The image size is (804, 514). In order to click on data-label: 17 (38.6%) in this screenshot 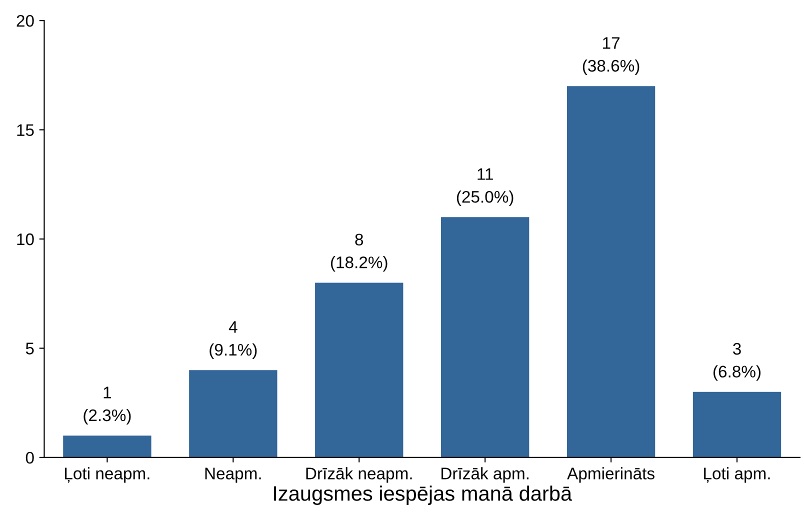, I will do `click(611, 56)`.